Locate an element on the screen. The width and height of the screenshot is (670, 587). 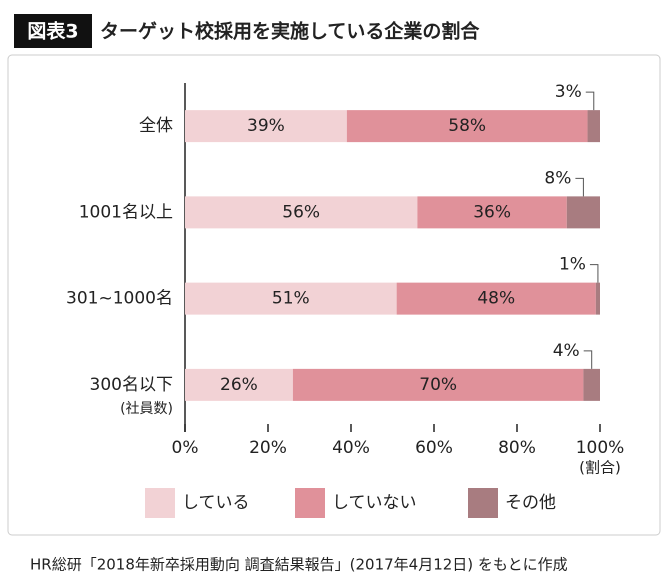
x-tick-label: 20% is located at coordinates (268, 448).